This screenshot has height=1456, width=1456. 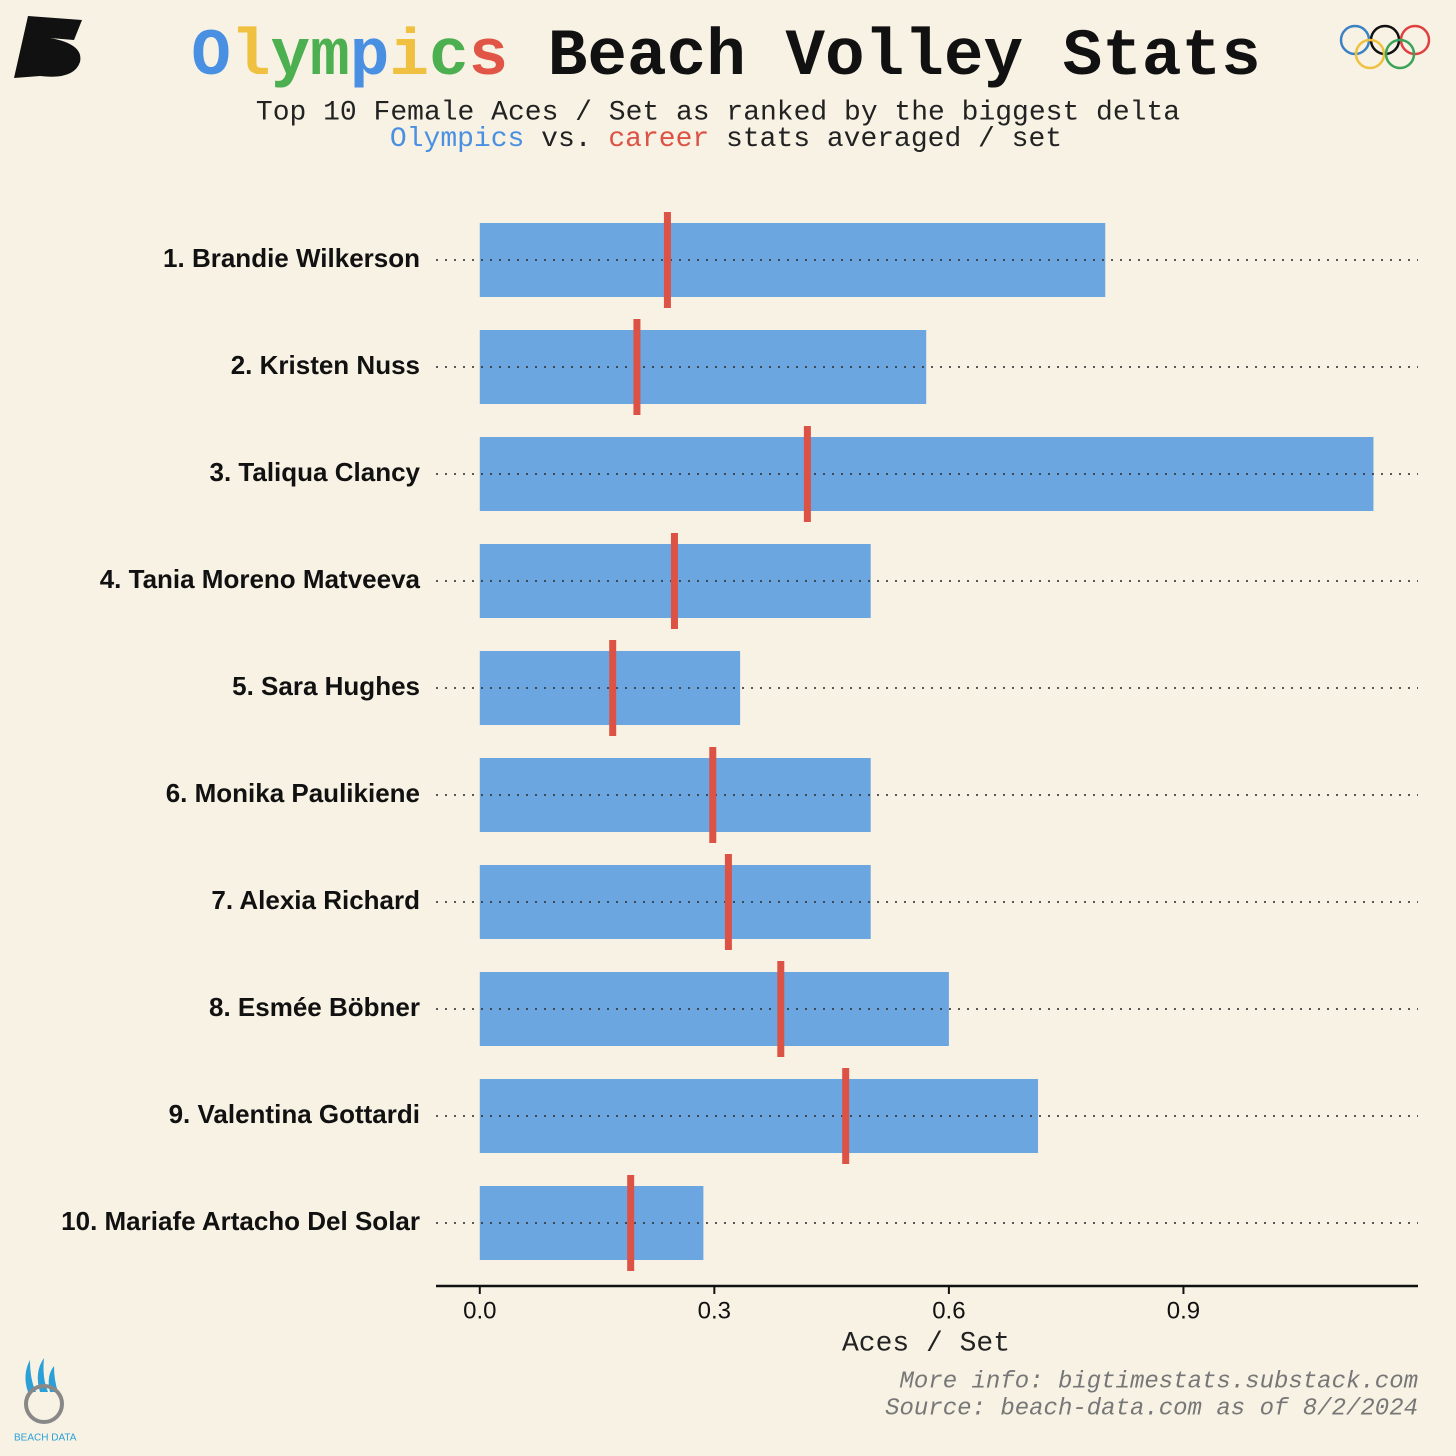 I want to click on subtitle-part: stats averaged / set, so click(x=894, y=139).